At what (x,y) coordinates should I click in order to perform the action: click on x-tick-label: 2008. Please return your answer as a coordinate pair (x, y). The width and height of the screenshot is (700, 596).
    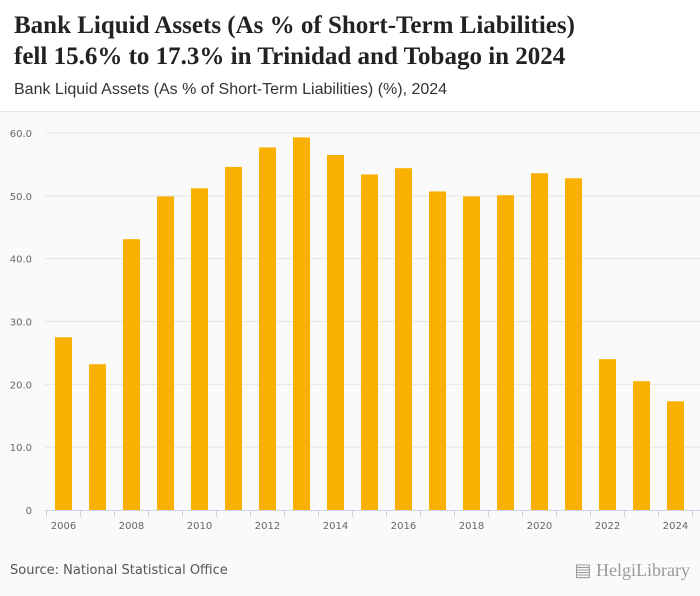
    Looking at the image, I should click on (131, 526).